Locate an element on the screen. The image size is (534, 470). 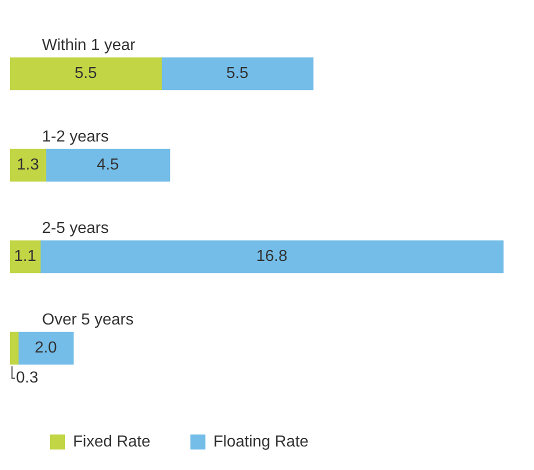
y-tick-label: Over 5 years is located at coordinates (88, 320).